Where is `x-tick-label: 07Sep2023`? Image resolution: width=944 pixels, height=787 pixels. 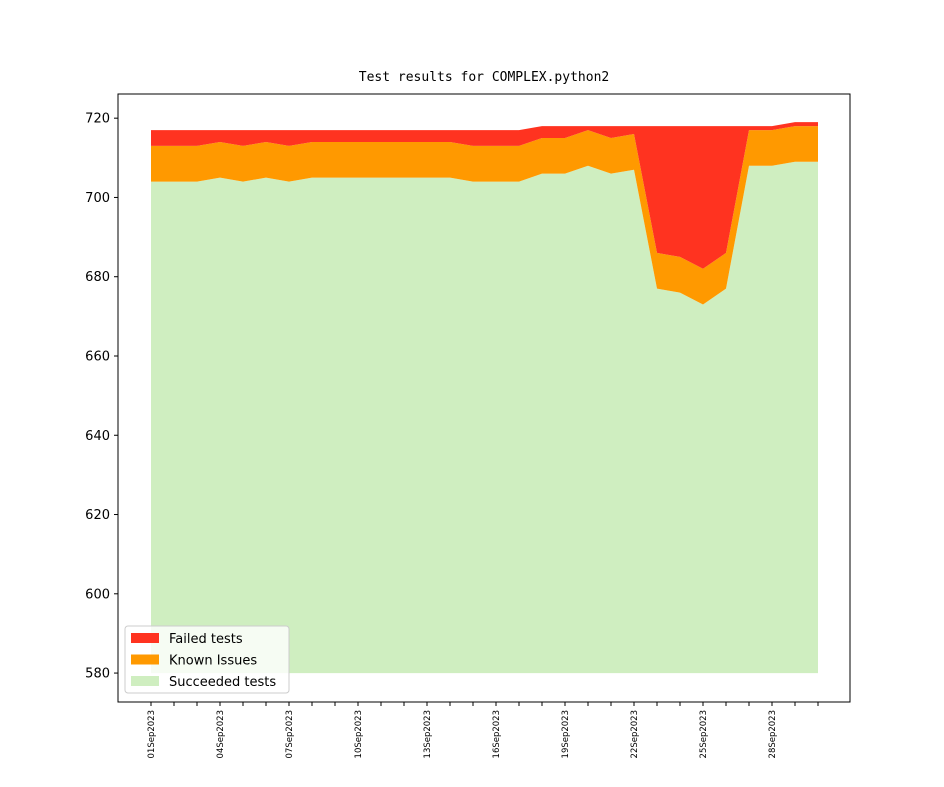
x-tick-label: 07Sep2023 is located at coordinates (290, 734).